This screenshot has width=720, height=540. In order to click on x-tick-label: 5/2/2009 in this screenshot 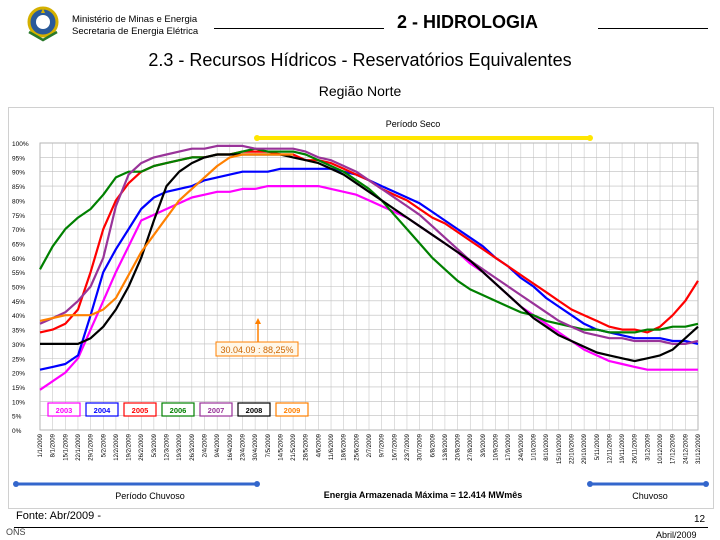, I will do `click(104, 445)`.